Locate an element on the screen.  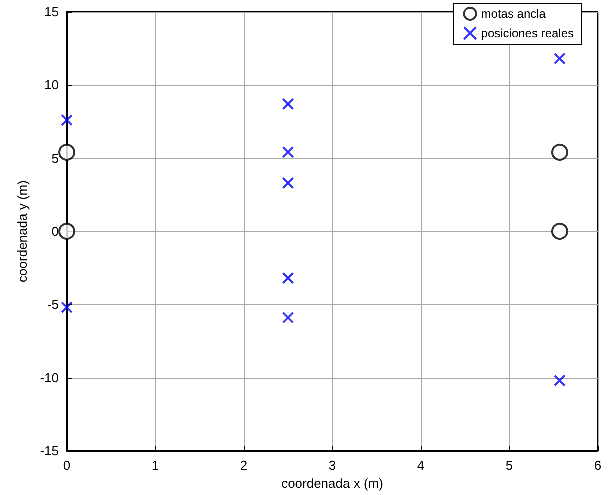
x-axis-title: coordenada x (m) is located at coordinates (333, 483).